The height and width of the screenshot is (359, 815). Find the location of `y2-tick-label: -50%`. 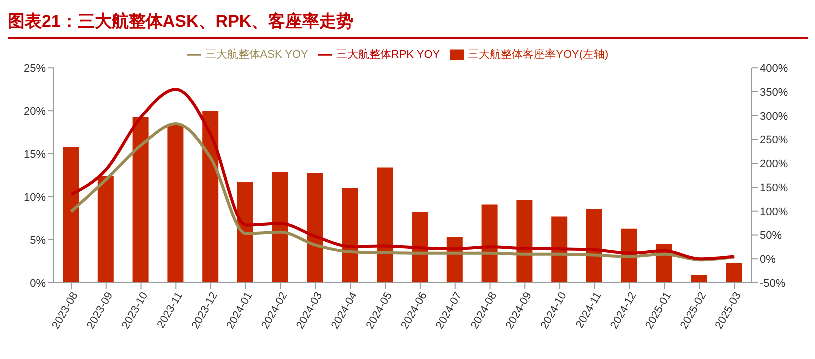

y2-tick-label: -50% is located at coordinates (773, 284).